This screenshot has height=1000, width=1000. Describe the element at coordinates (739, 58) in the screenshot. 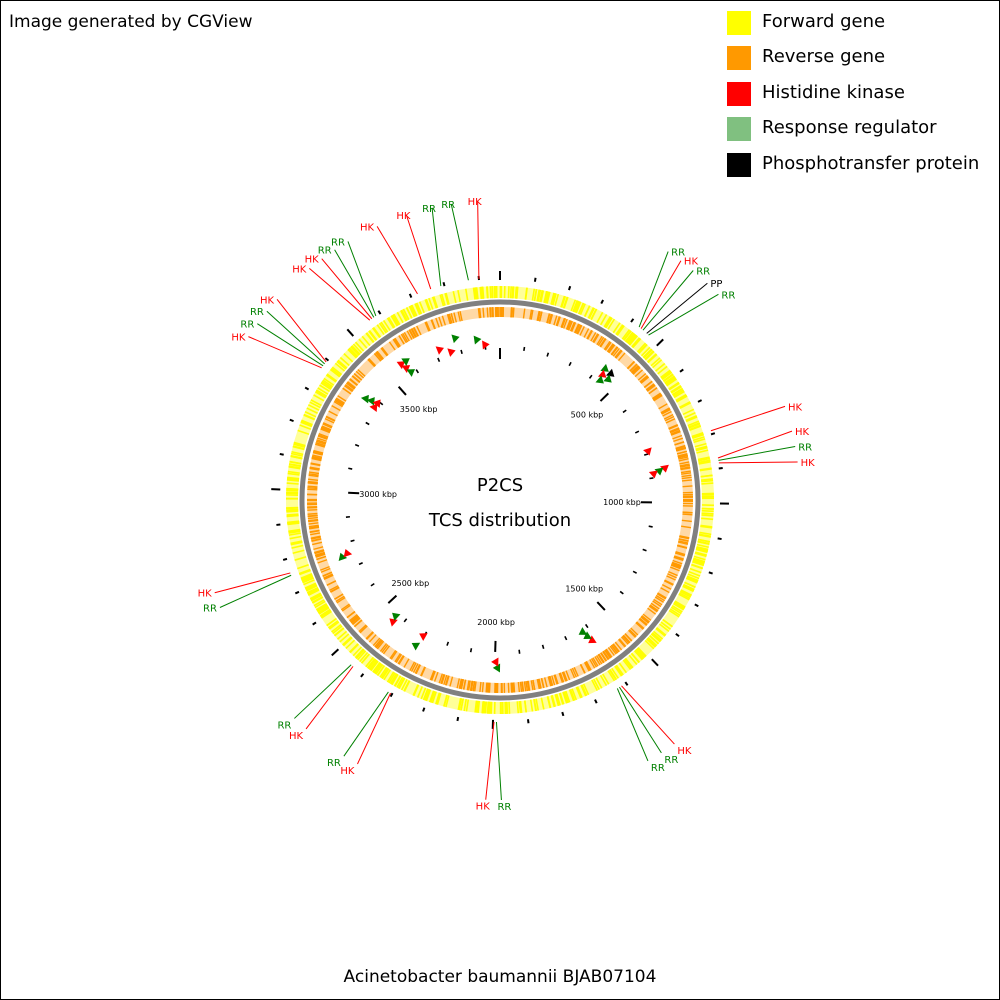

I see `legend-swatch` at that location.